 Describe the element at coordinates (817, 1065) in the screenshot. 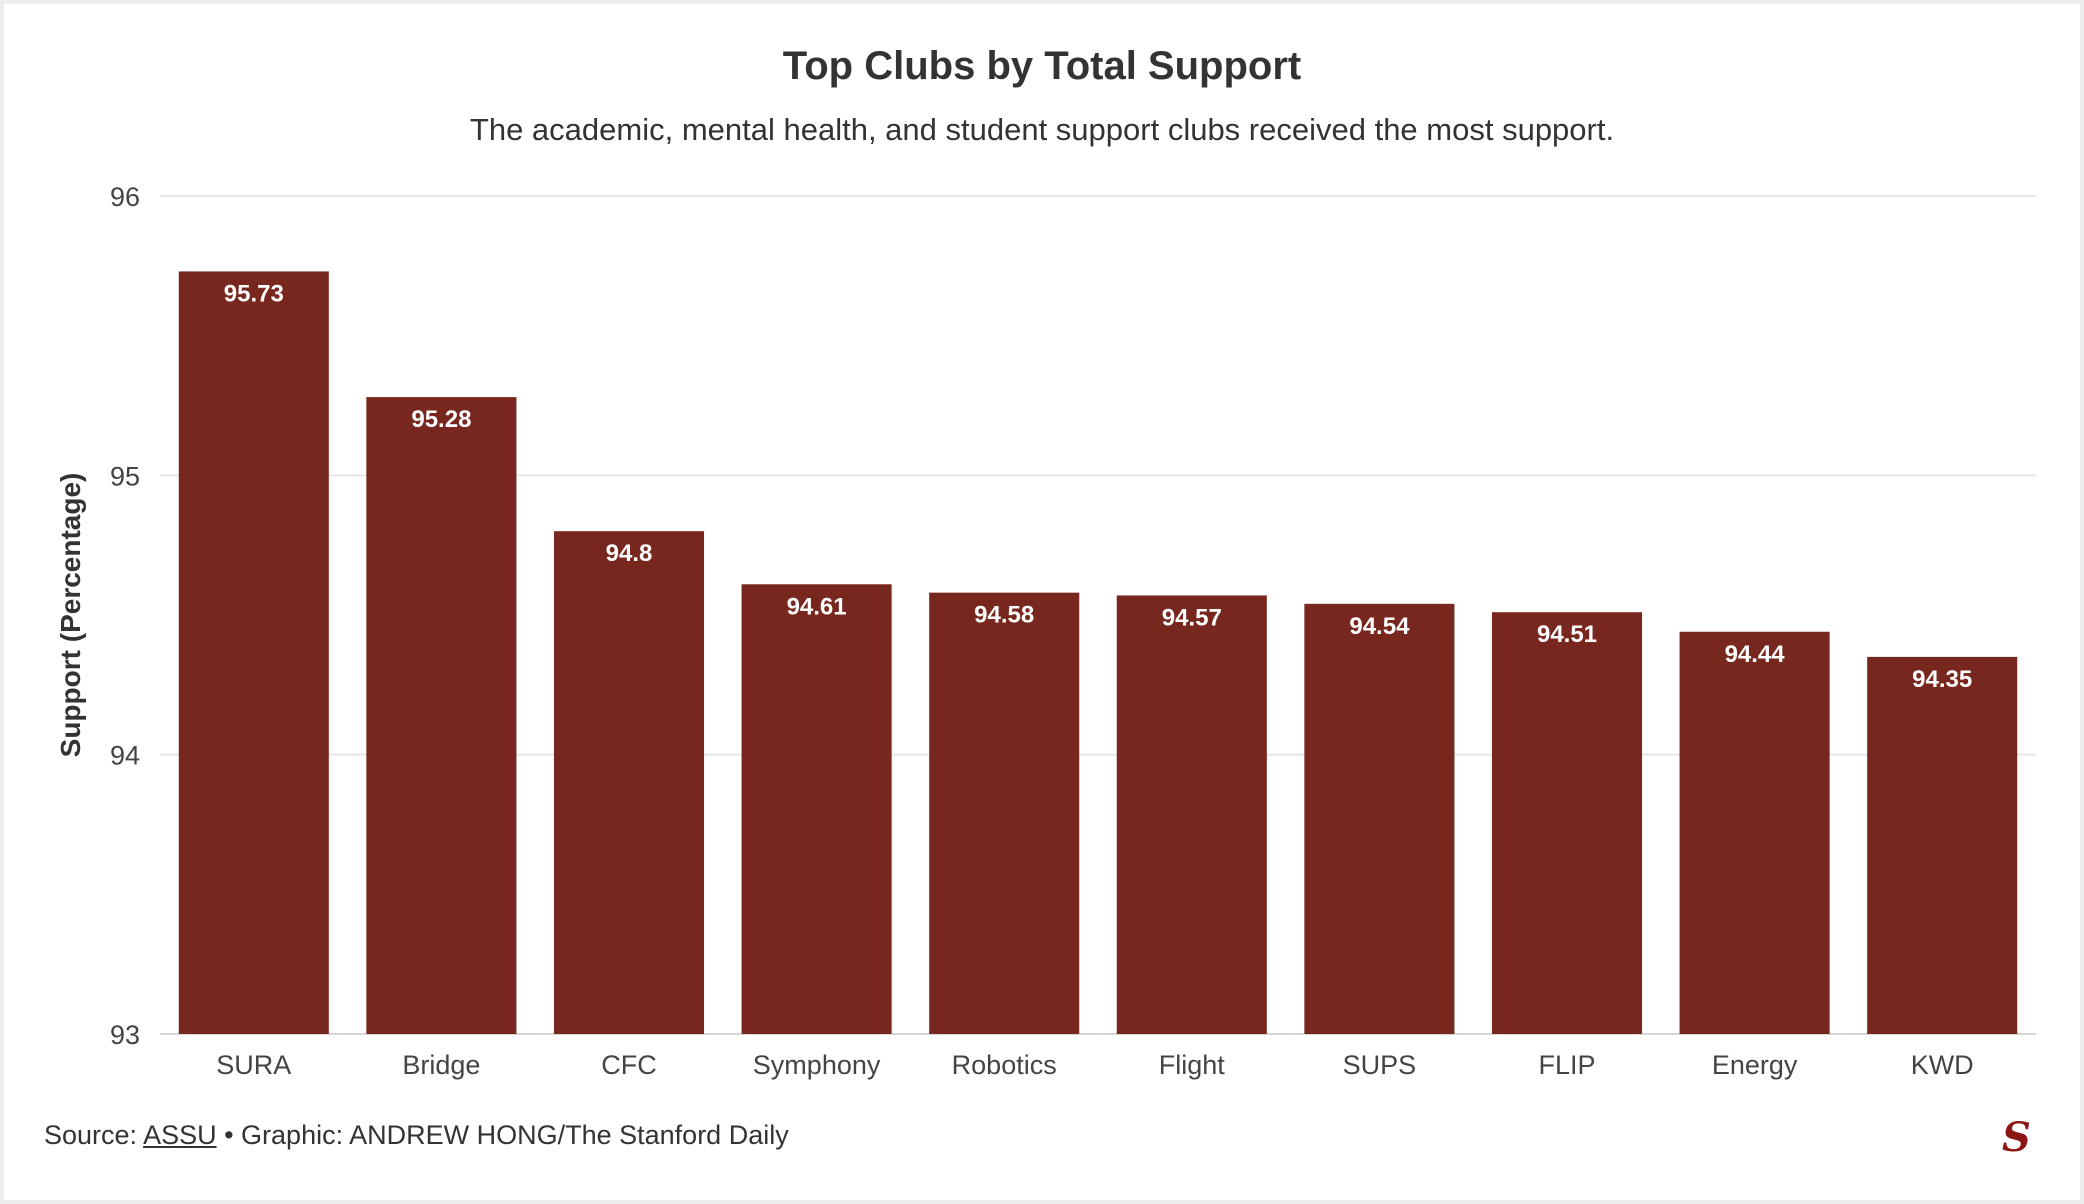

I see `x-tick-label: Symphony` at that location.